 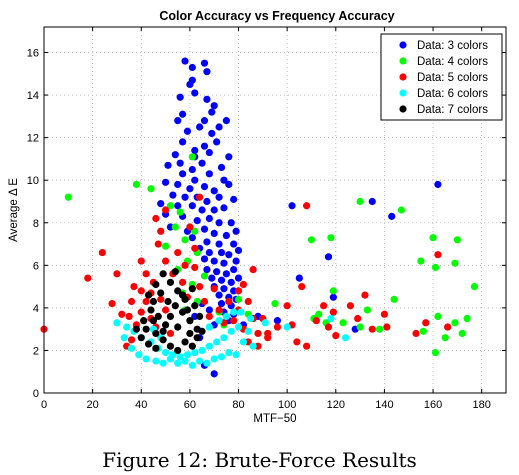 I want to click on x-tick-label: 0, so click(x=44, y=405).